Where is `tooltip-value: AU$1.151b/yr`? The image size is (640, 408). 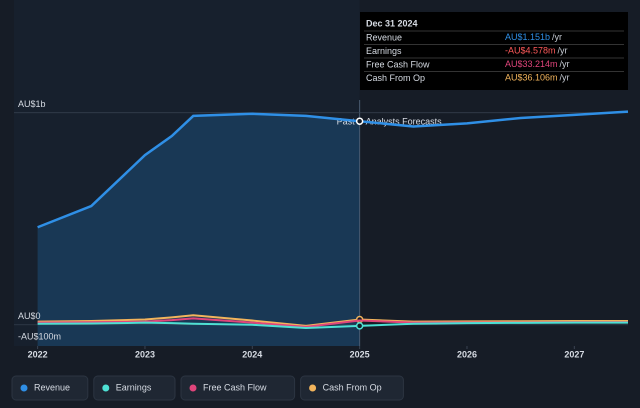 tooltip-value: AU$1.151b/yr is located at coordinates (533, 37).